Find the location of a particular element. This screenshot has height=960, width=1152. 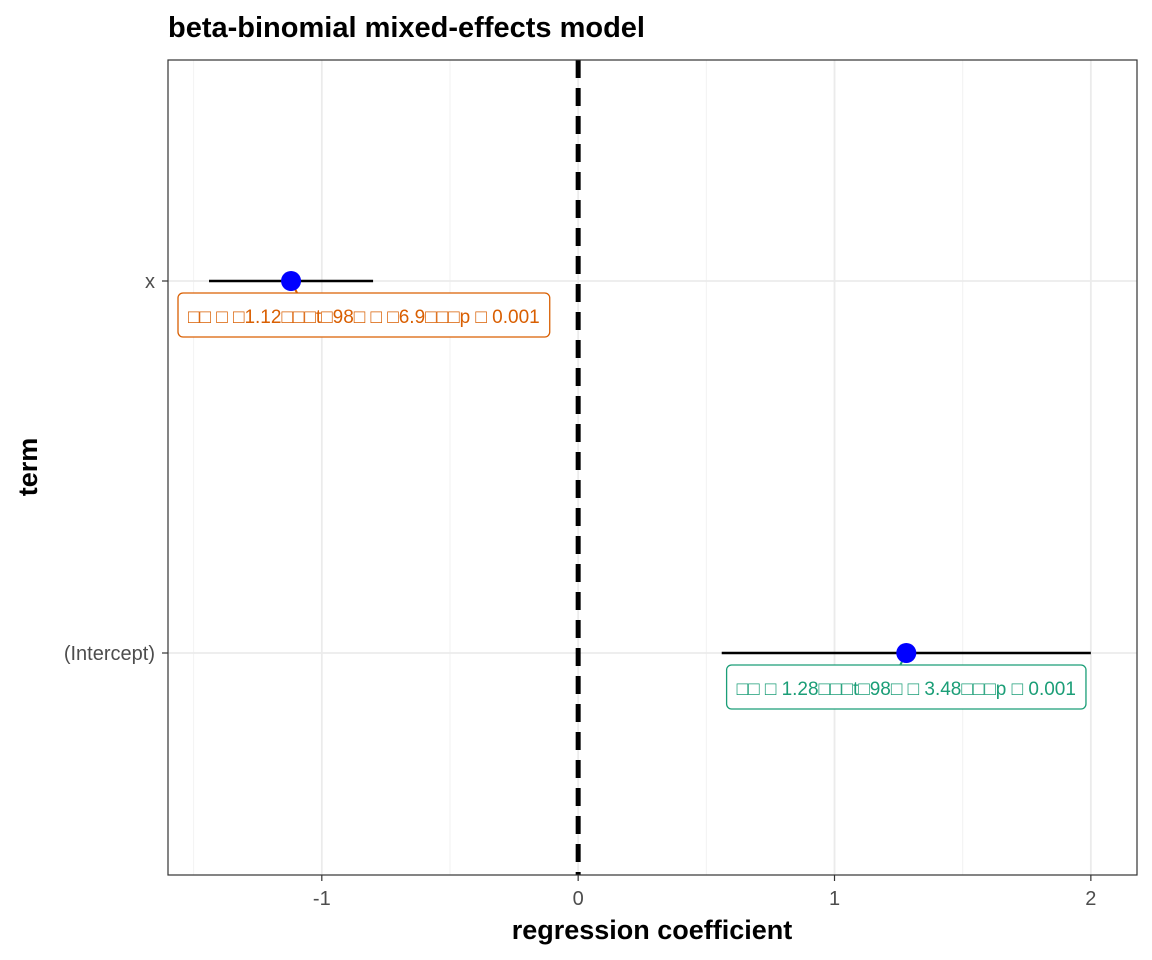

annotation-label: □□ □ 1.28□□□t□98□ □ 3.48□□□p □ 0.001 is located at coordinates (906, 687).